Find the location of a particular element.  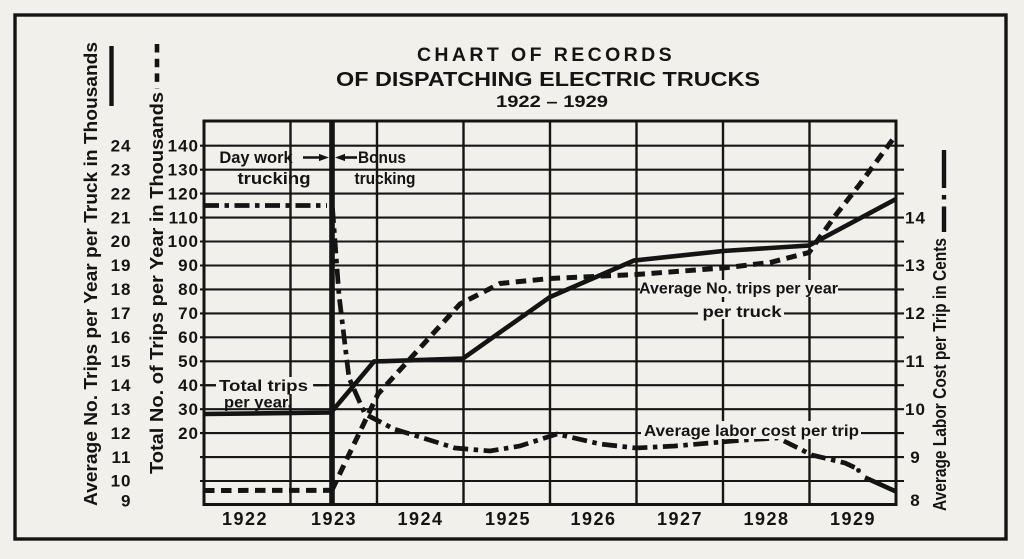

svg-text:Total No. of Trips per Year in: Total No. of Trips per Year in Thousands is located at coordinates (156, 283).